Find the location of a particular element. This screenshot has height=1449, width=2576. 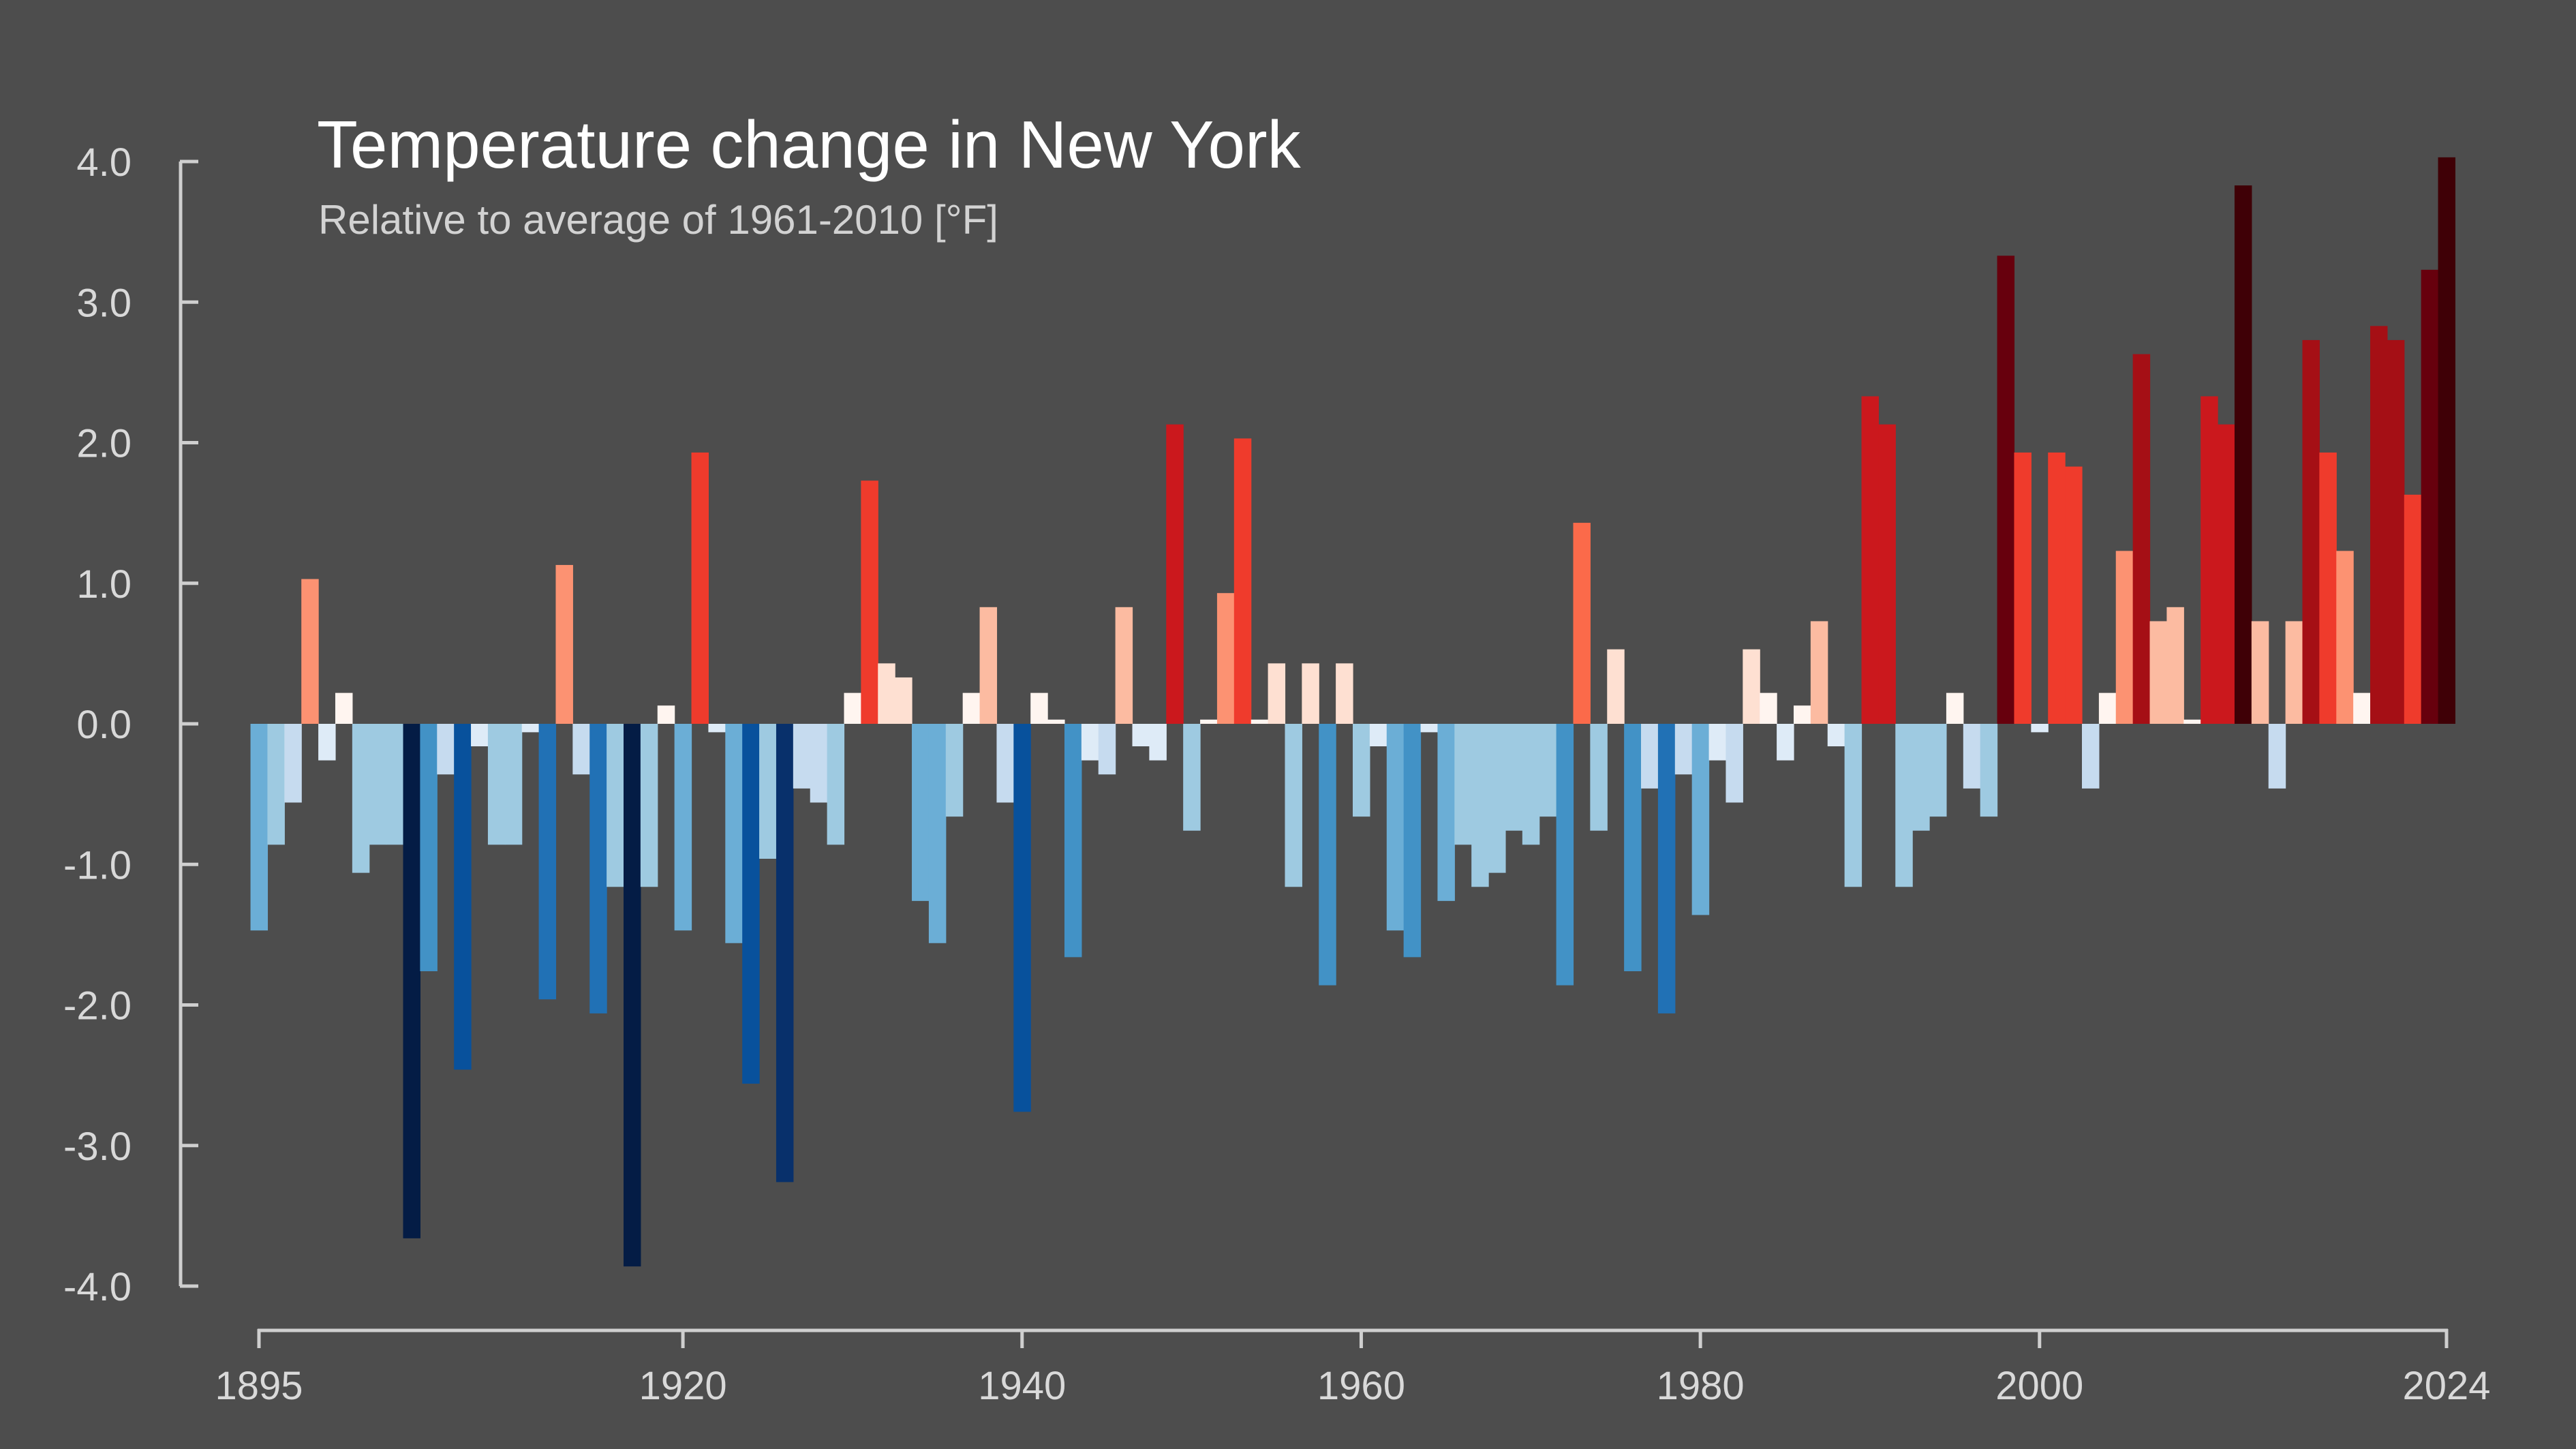

bar-1912 is located at coordinates (547, 862).